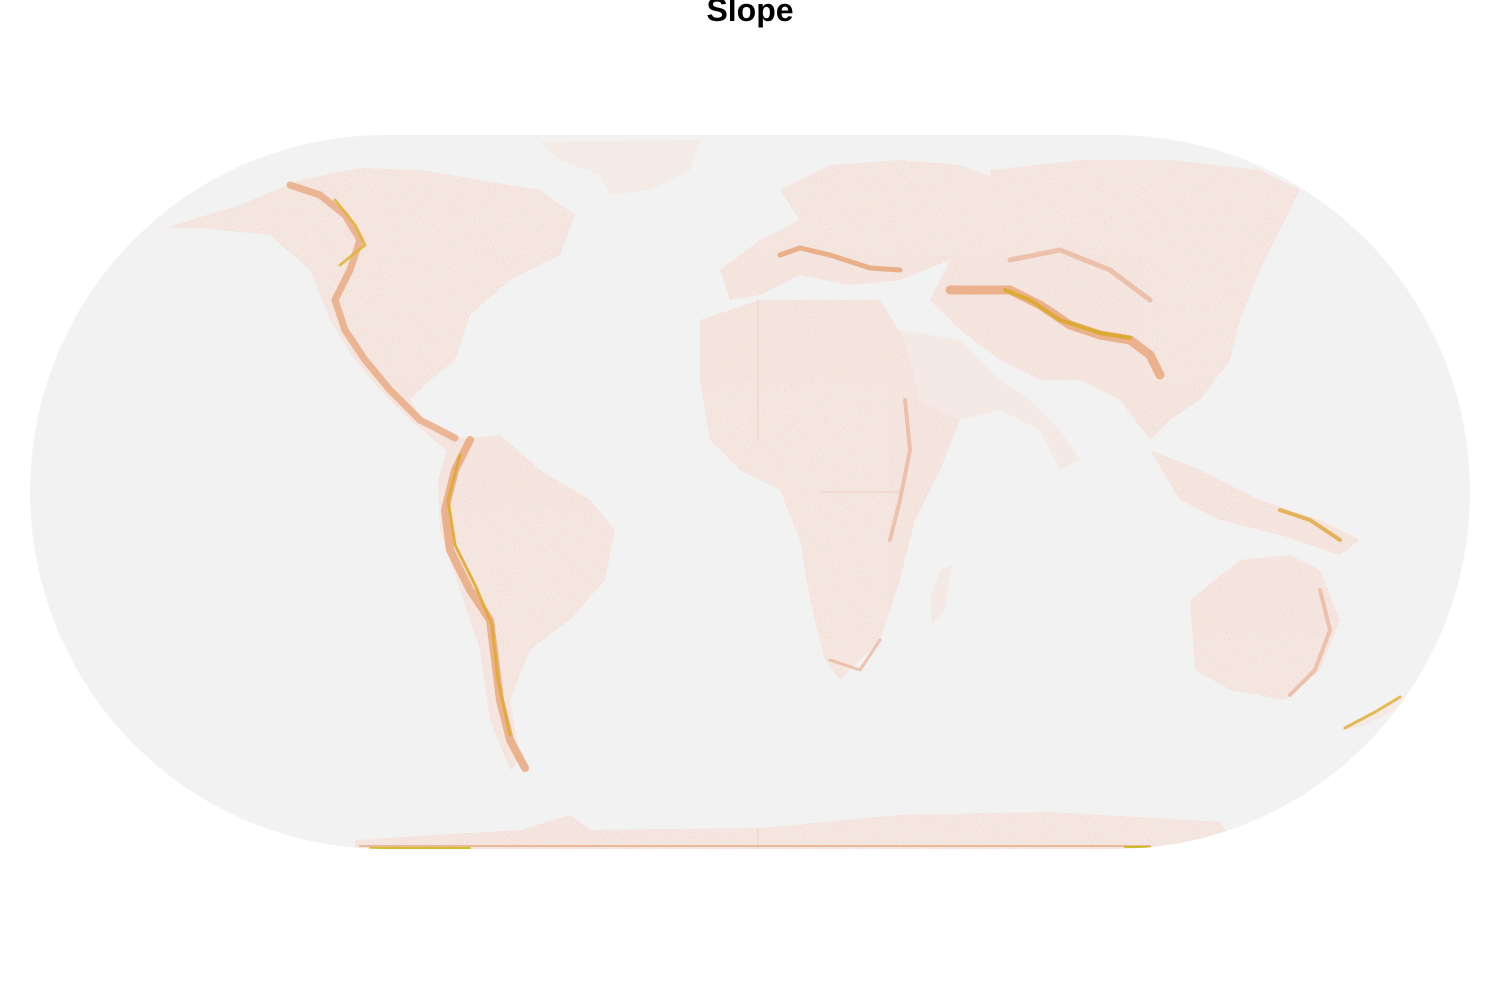 The width and height of the screenshot is (1500, 1000). What do you see at coordinates (990, 400) in the screenshot?
I see `south-asia` at bounding box center [990, 400].